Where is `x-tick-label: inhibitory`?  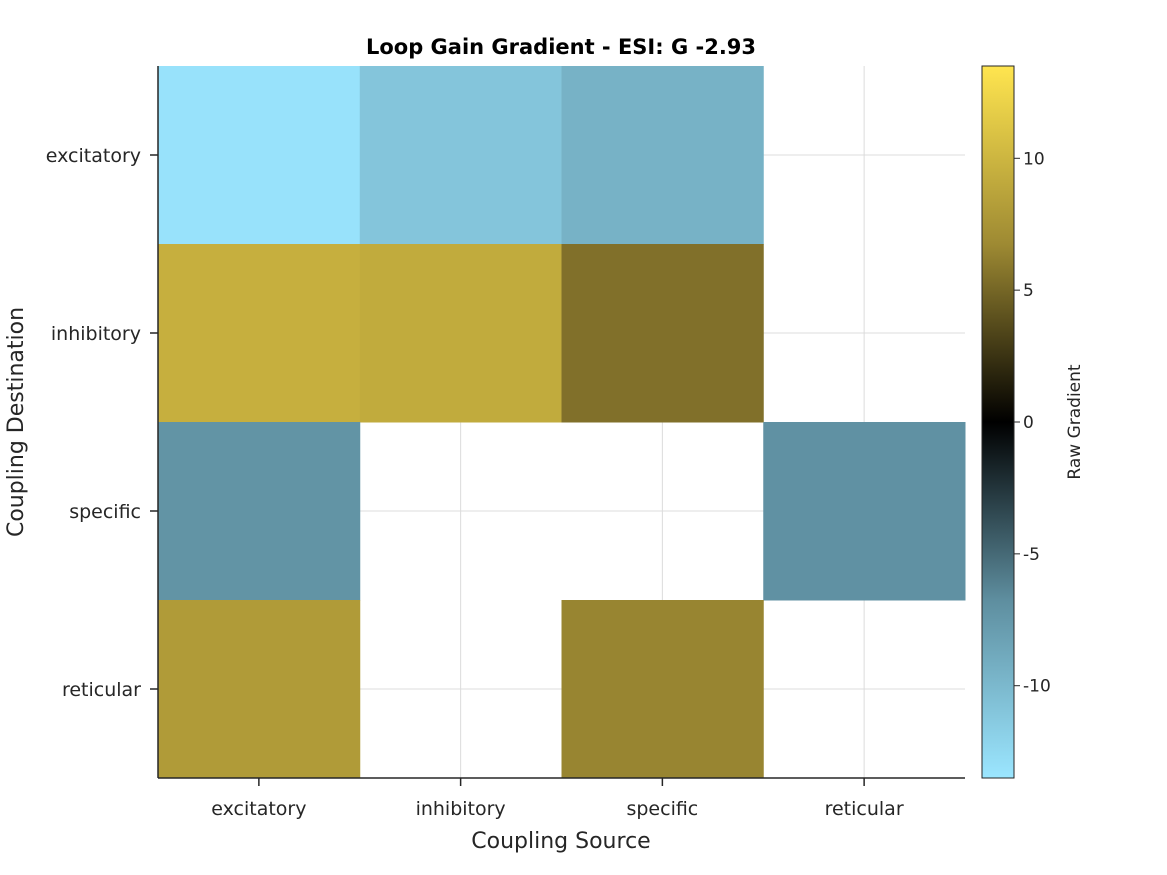 x-tick-label: inhibitory is located at coordinates (461, 809).